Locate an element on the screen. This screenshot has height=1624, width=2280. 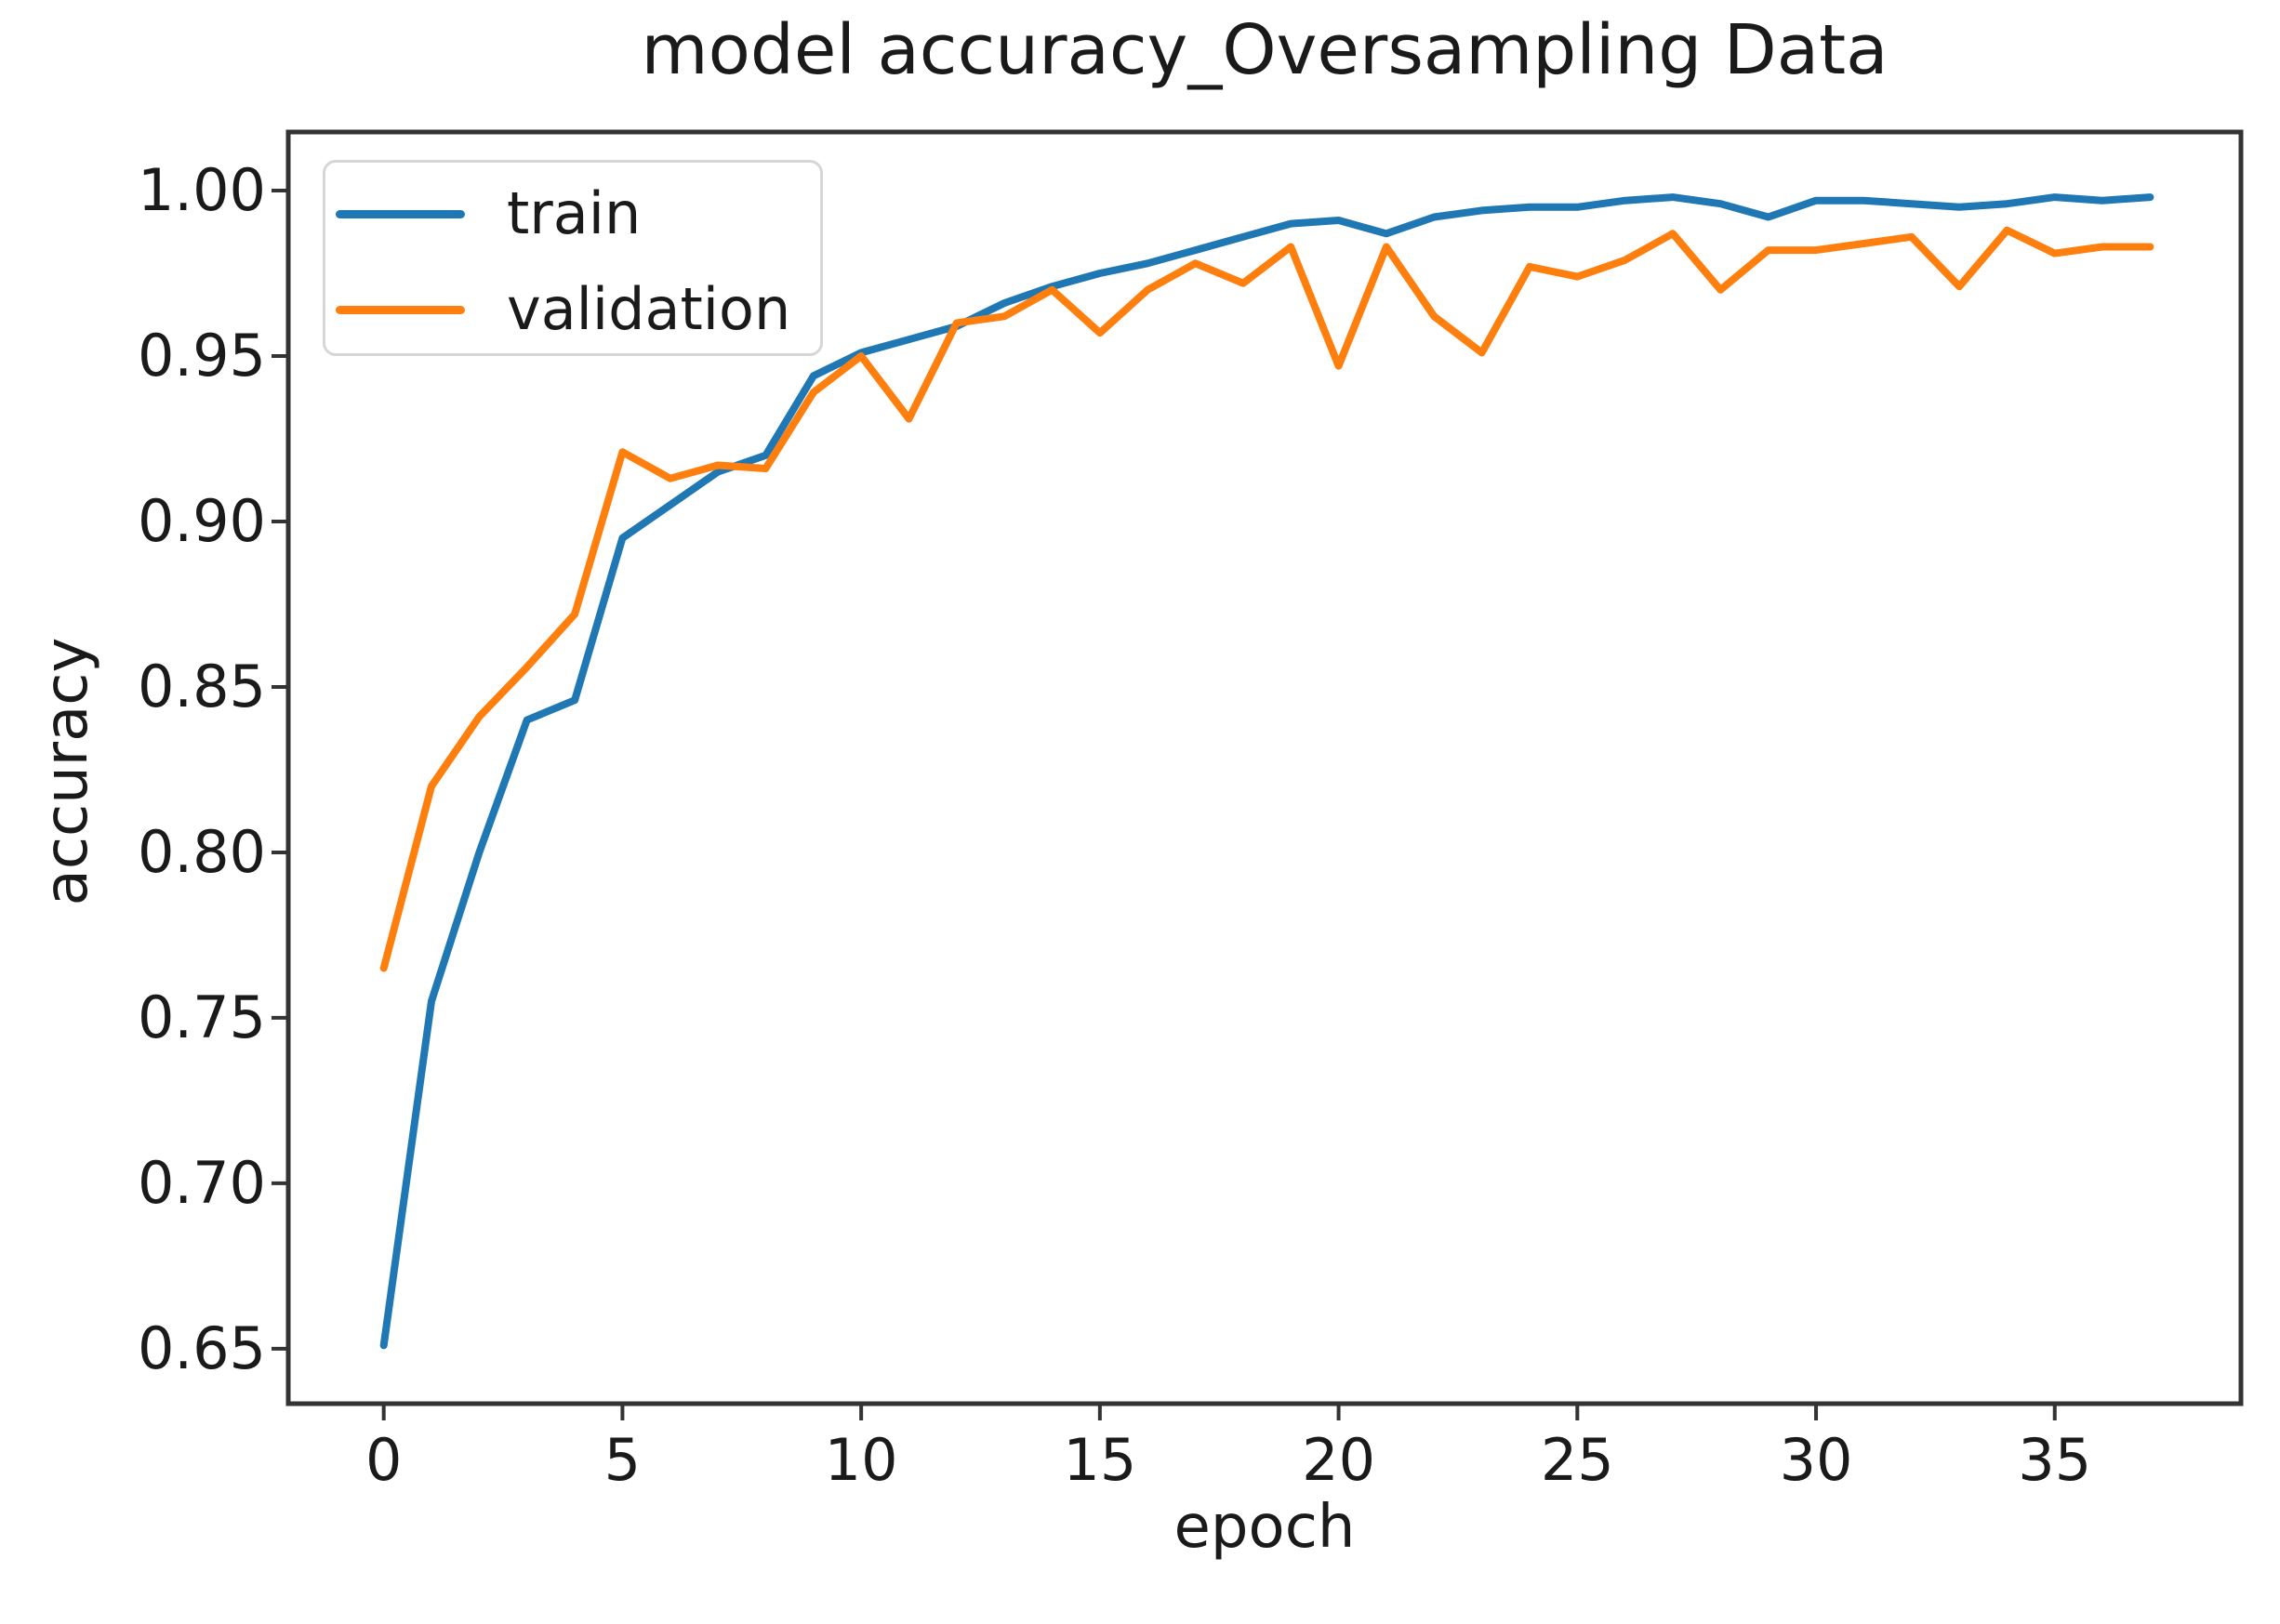
y-tick-label: 0.65 is located at coordinates (201, 1348).